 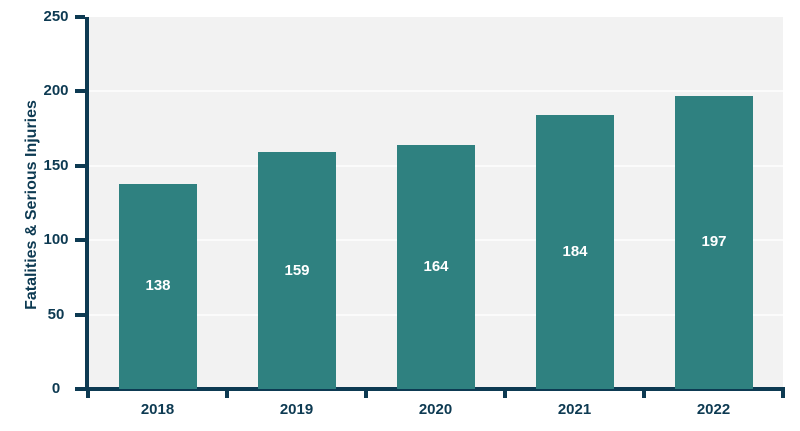 I want to click on y-tick-label: 200, so click(x=56, y=91).